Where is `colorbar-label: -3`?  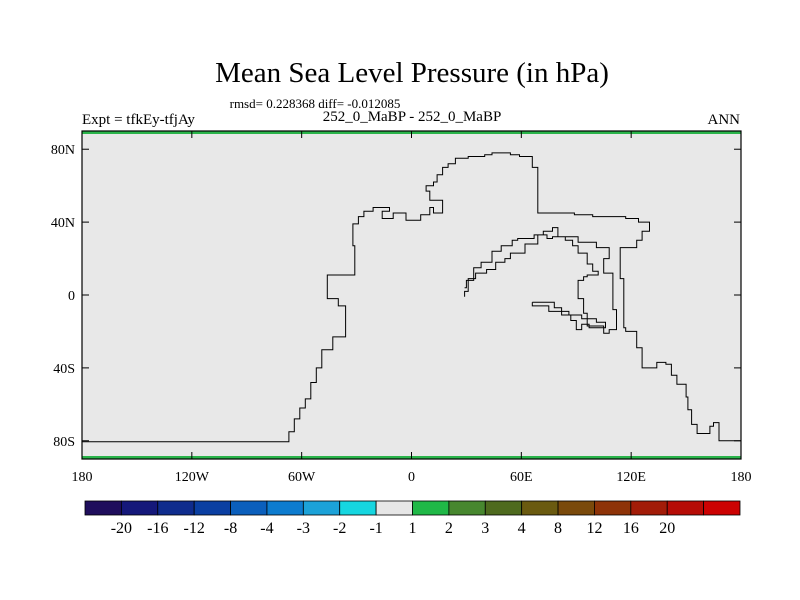 colorbar-label: -3 is located at coordinates (303, 528).